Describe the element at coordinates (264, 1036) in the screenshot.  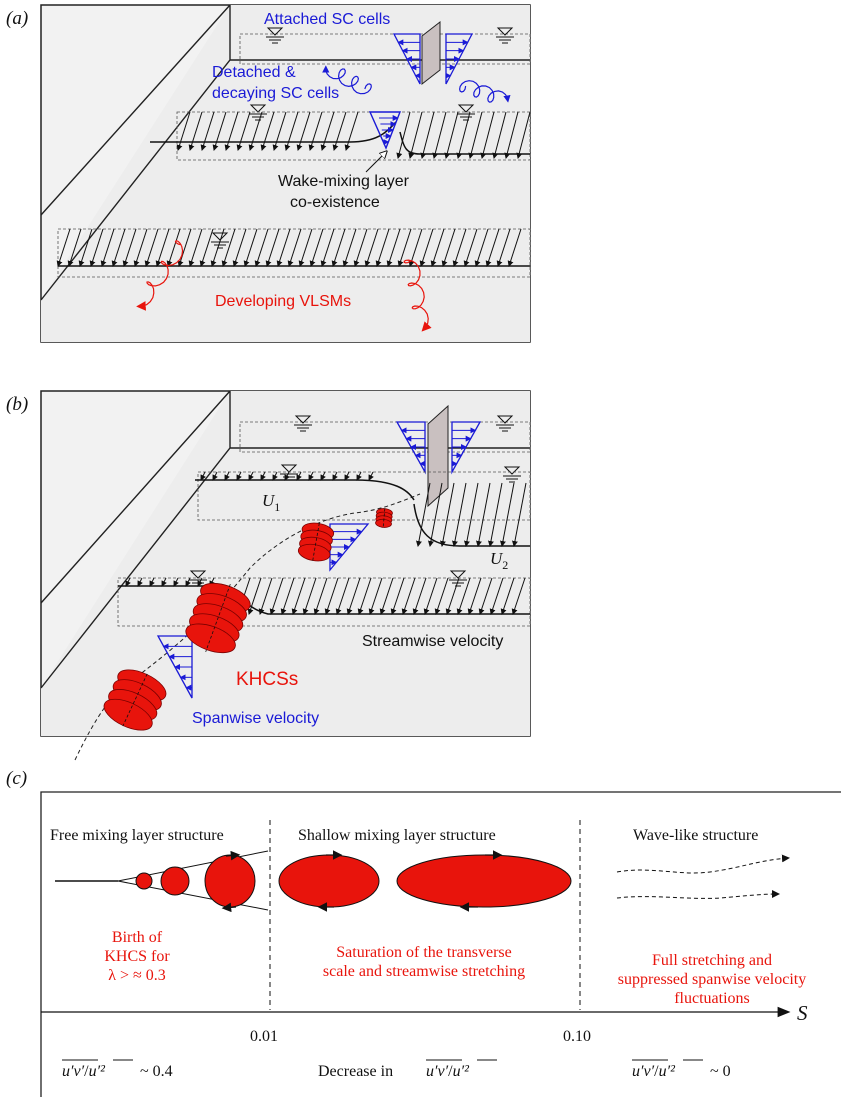
I see `tick-001: 0.01` at that location.